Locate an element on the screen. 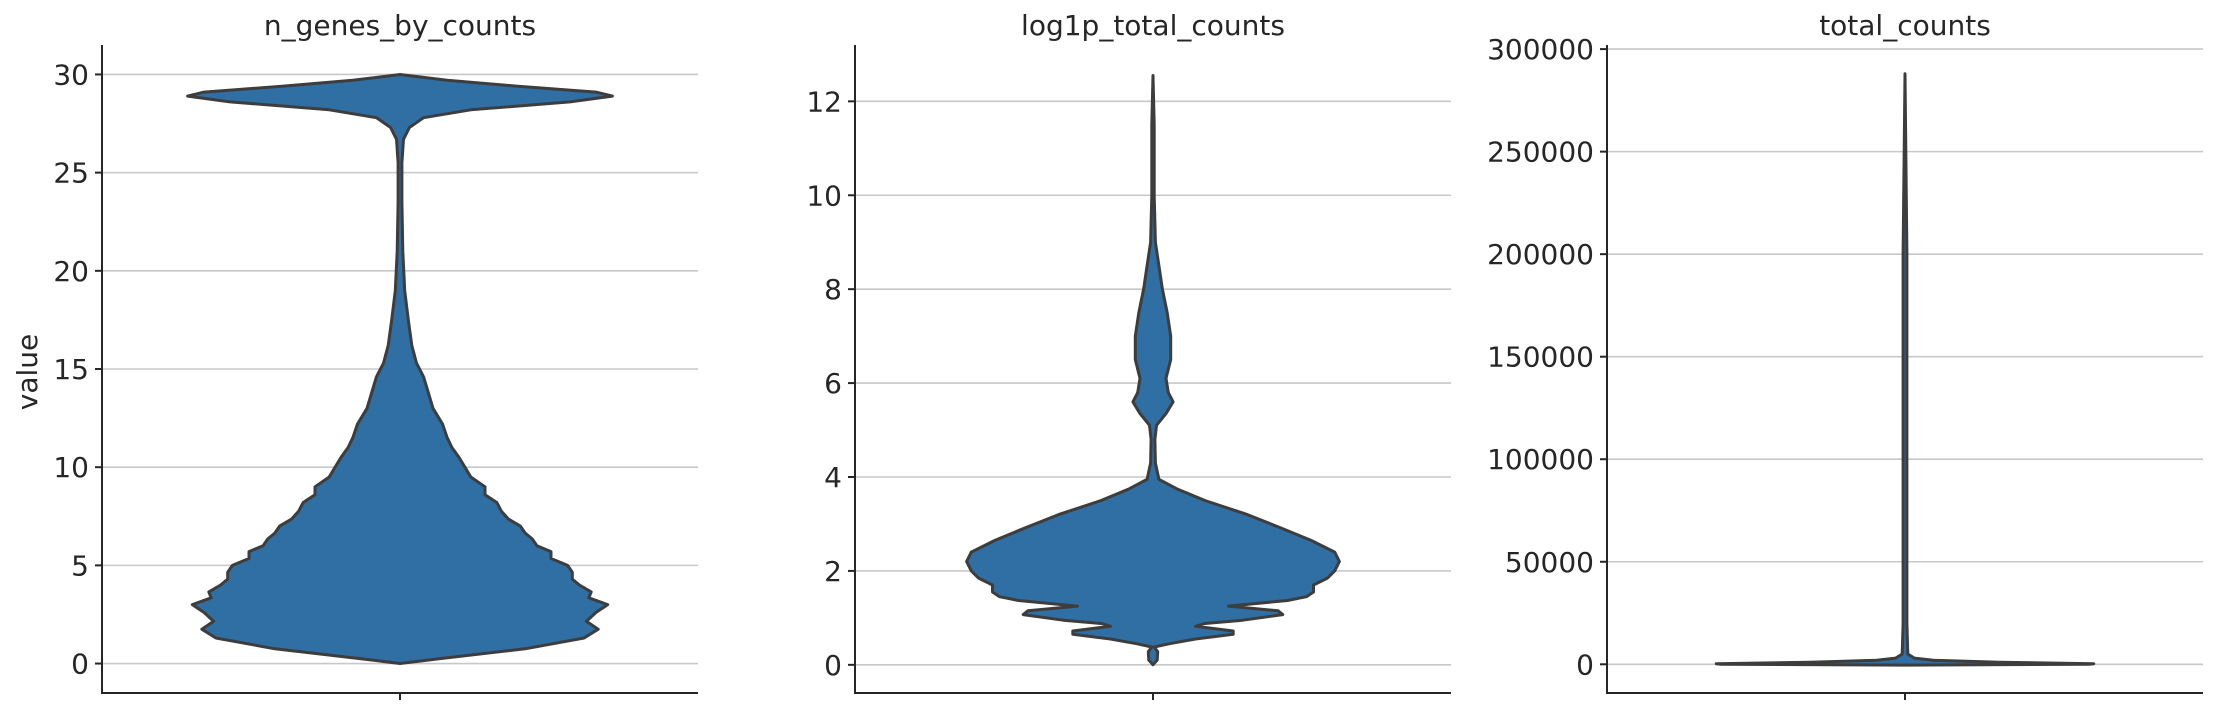 The height and width of the screenshot is (716, 2216). y-tick-label: 4 is located at coordinates (833, 477).